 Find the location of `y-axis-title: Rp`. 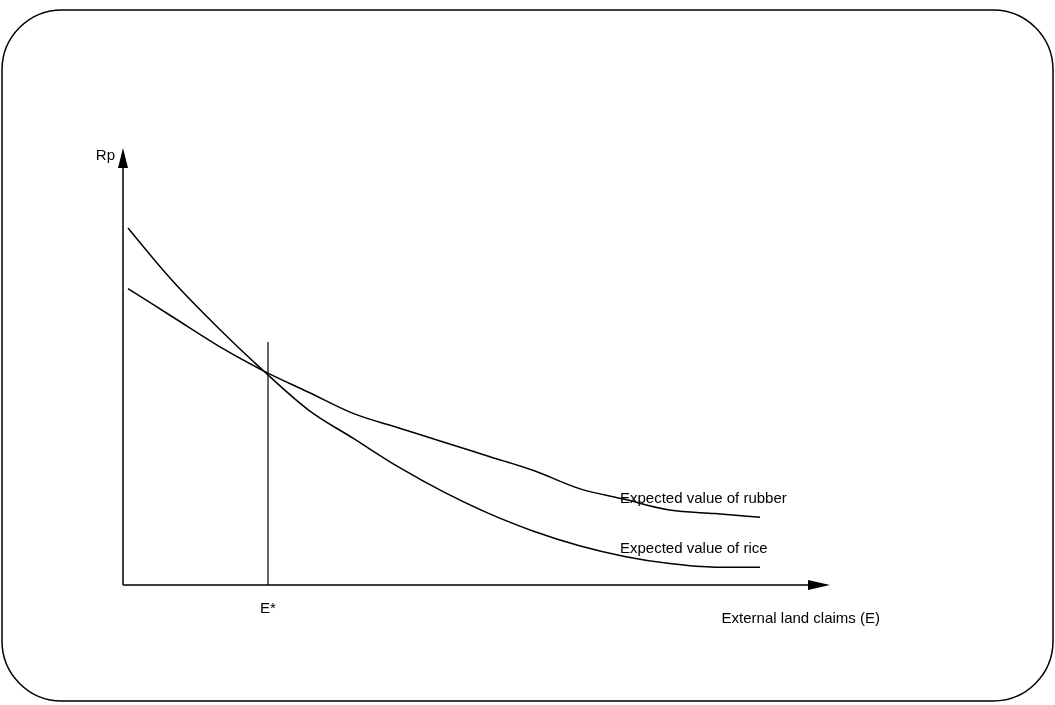

y-axis-title: Rp is located at coordinates (105, 154).